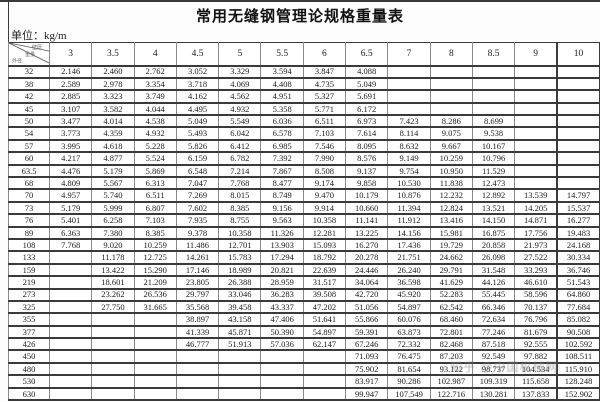  What do you see at coordinates (282, 208) in the screenshot?
I see `weight-cell: 9.156` at bounding box center [282, 208].